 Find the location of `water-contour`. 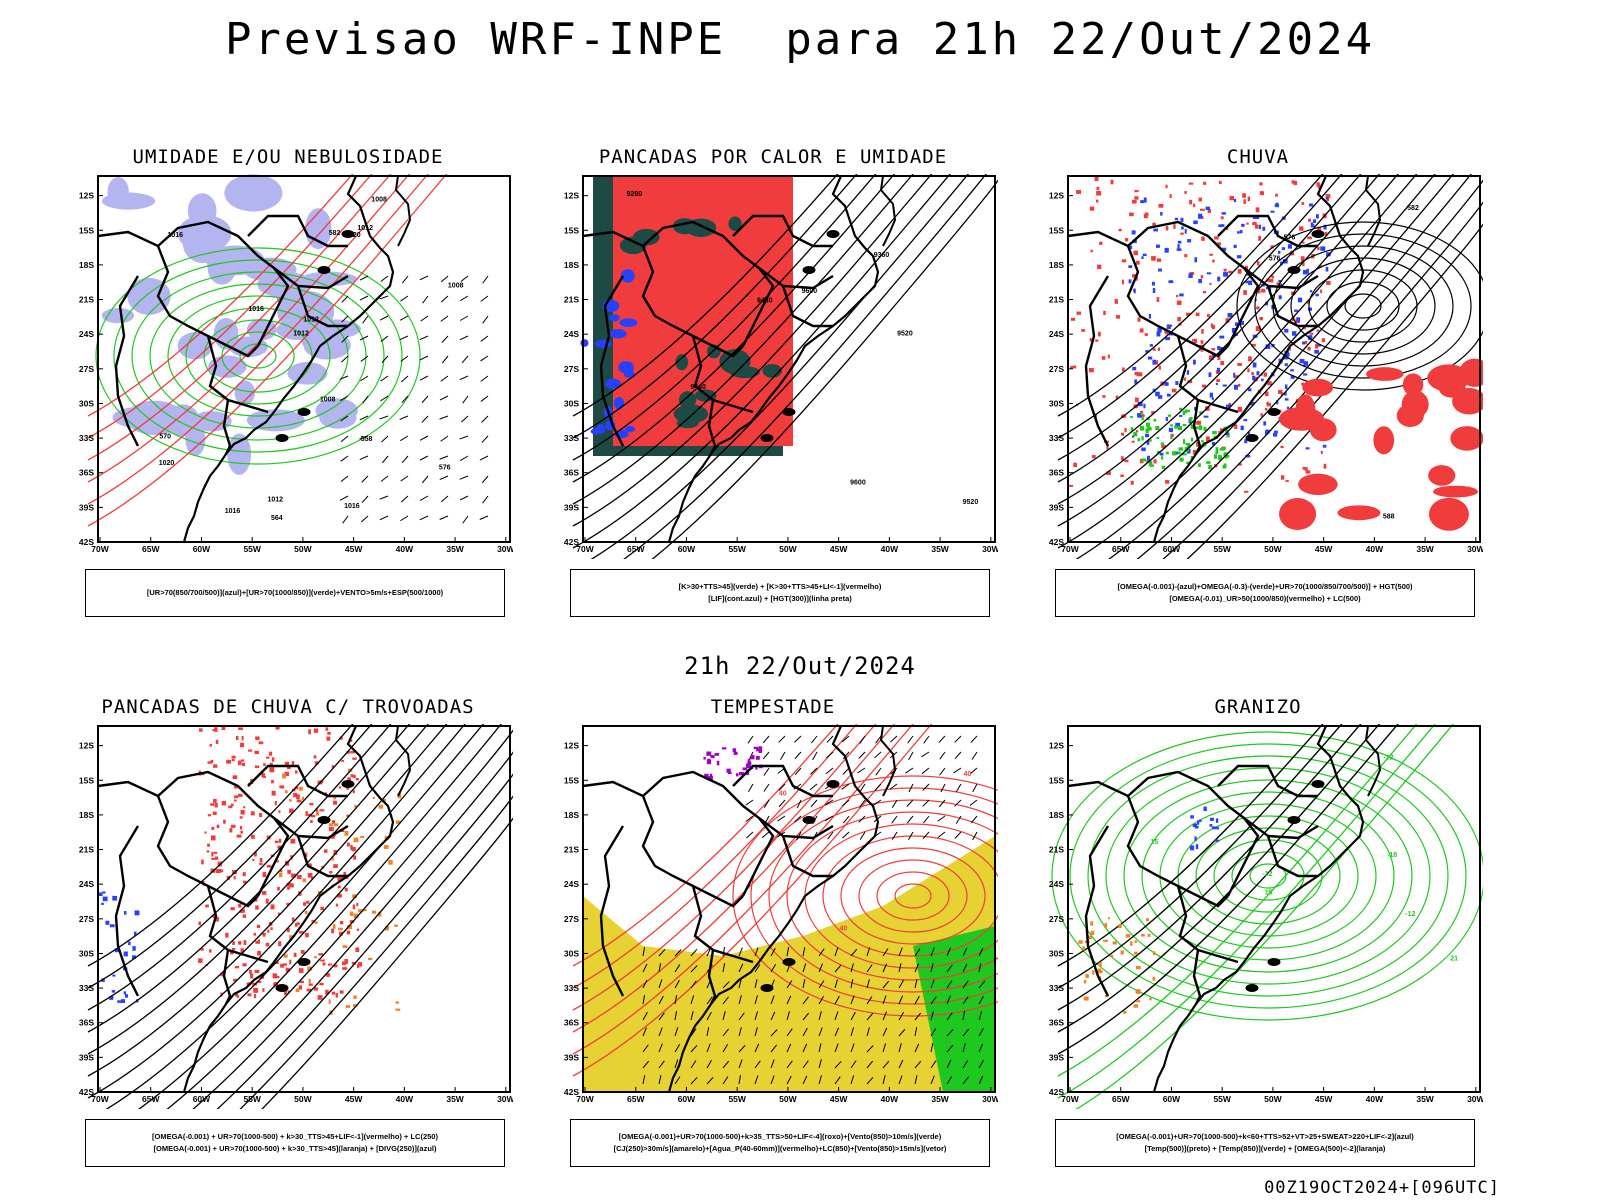

water-contour is located at coordinates (865, 896).